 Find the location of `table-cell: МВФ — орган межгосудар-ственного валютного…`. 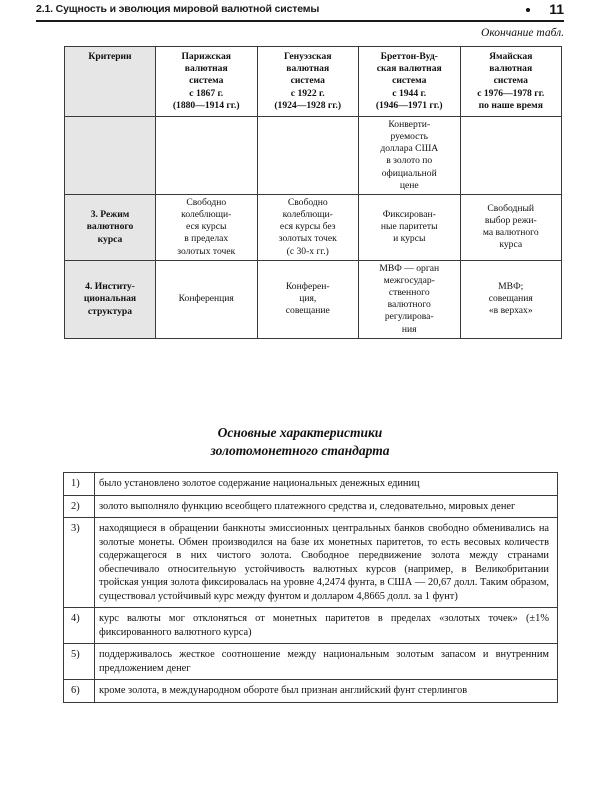

table-cell: МВФ — орган межгосудар-ственного валютного… is located at coordinates (409, 299).